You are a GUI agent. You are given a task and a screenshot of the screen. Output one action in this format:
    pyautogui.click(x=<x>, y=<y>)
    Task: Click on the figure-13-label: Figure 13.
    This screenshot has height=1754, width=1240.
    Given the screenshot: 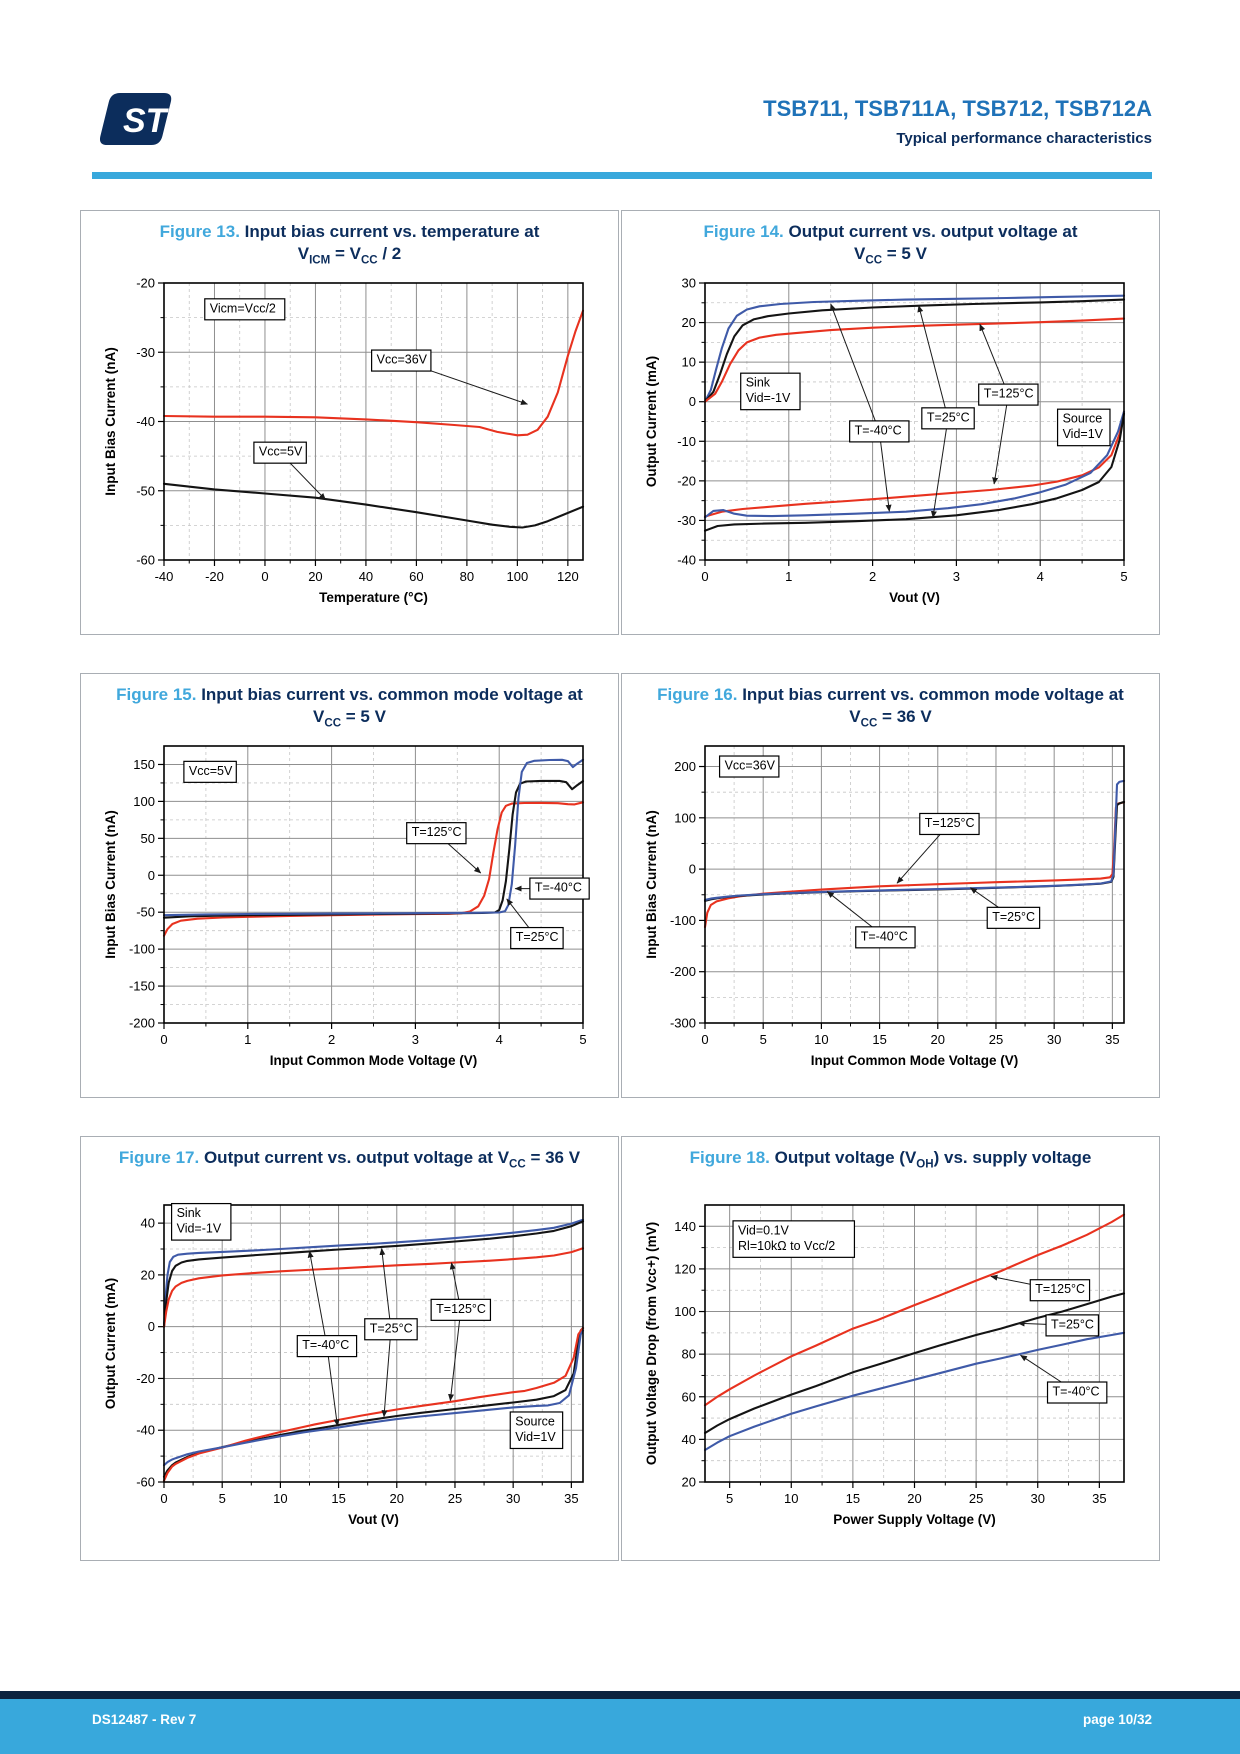 What is the action you would take?
    pyautogui.click(x=199, y=231)
    